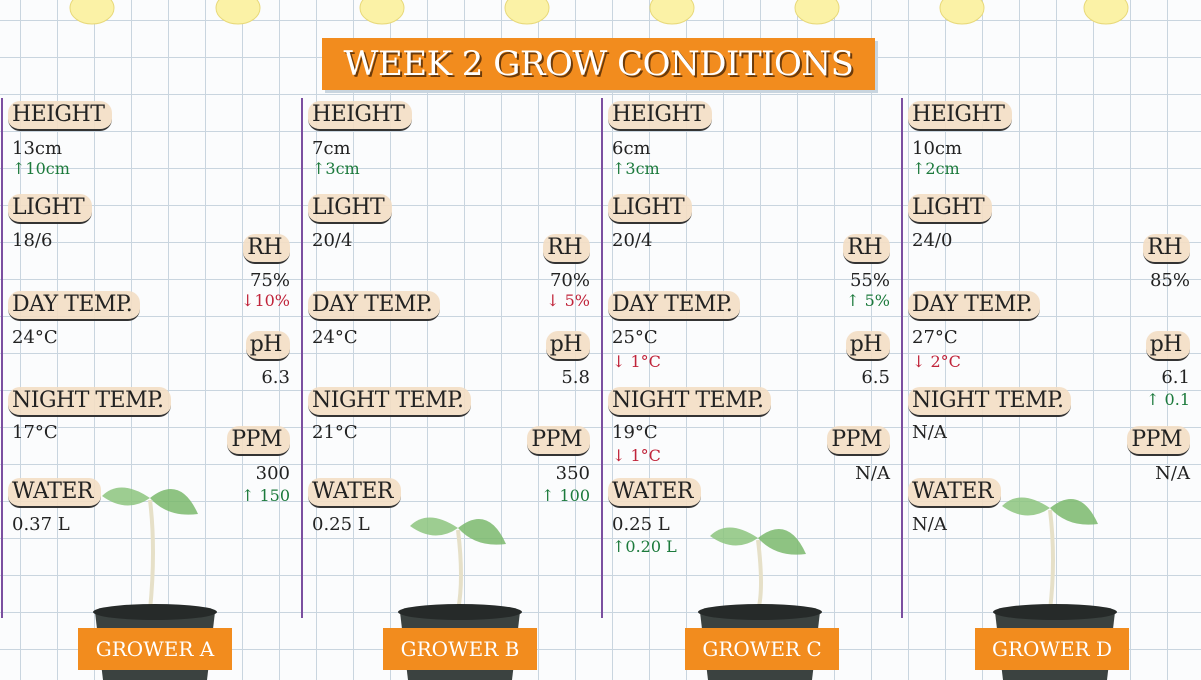  I want to click on metric-change: ↑10cm, so click(41, 168).